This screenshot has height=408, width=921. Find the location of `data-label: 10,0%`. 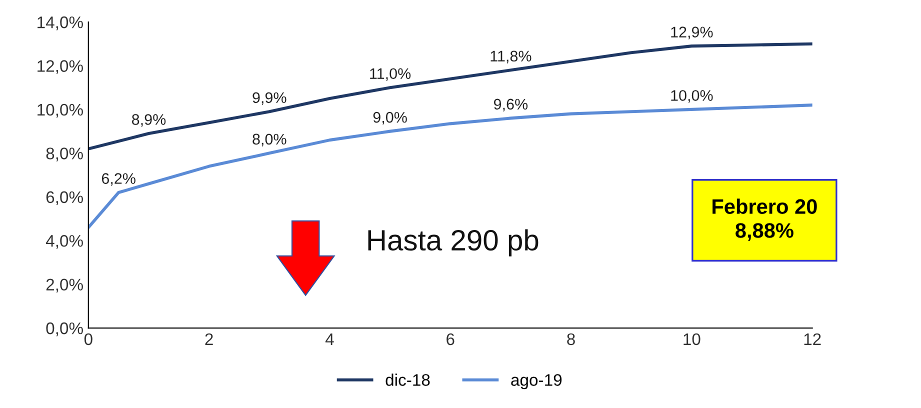

data-label: 10,0% is located at coordinates (692, 96).